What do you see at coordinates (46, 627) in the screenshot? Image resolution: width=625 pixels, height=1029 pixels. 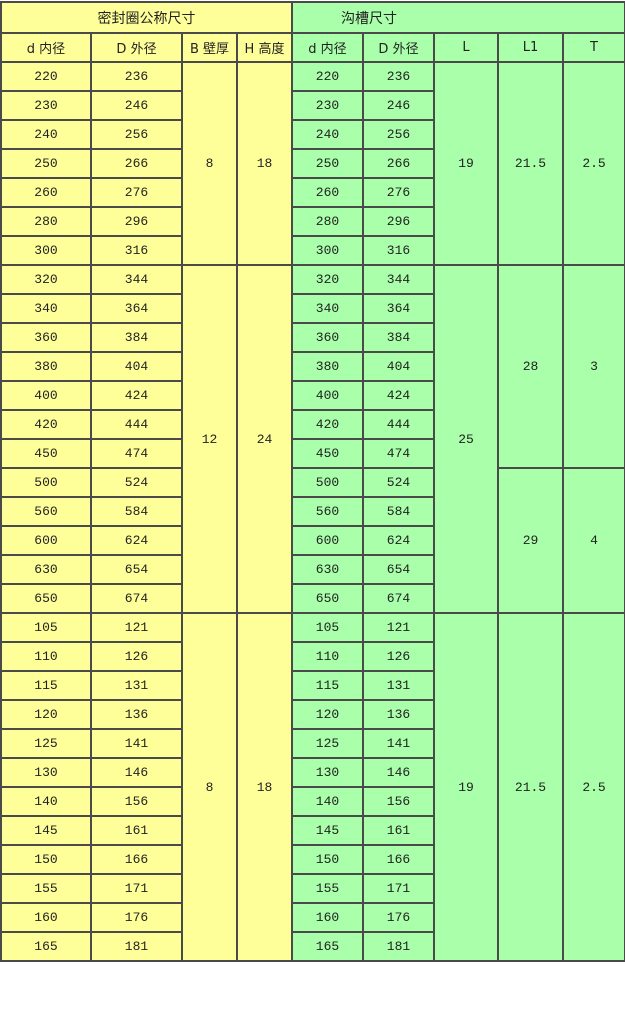 I see `seal-inner-diameter-cell: 105` at bounding box center [46, 627].